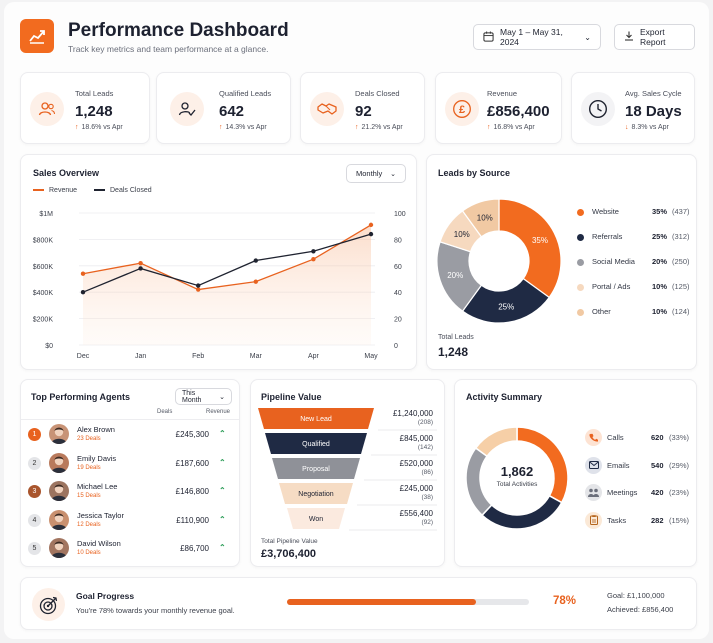 The width and height of the screenshot is (713, 643). I want to click on agent-row: 2 Emily Davis 19 Deals £187,600 ⌃, so click(128, 464).